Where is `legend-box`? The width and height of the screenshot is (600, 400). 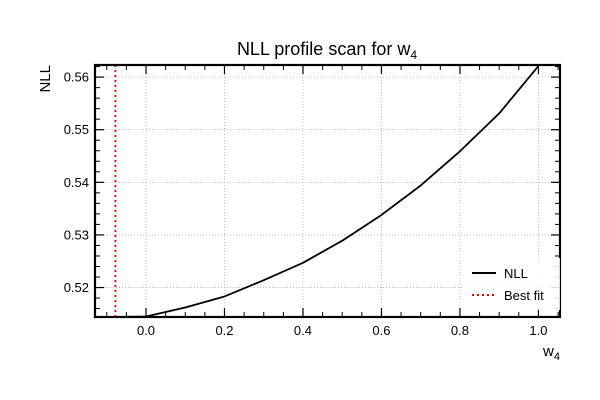
legend-box is located at coordinates (512, 284).